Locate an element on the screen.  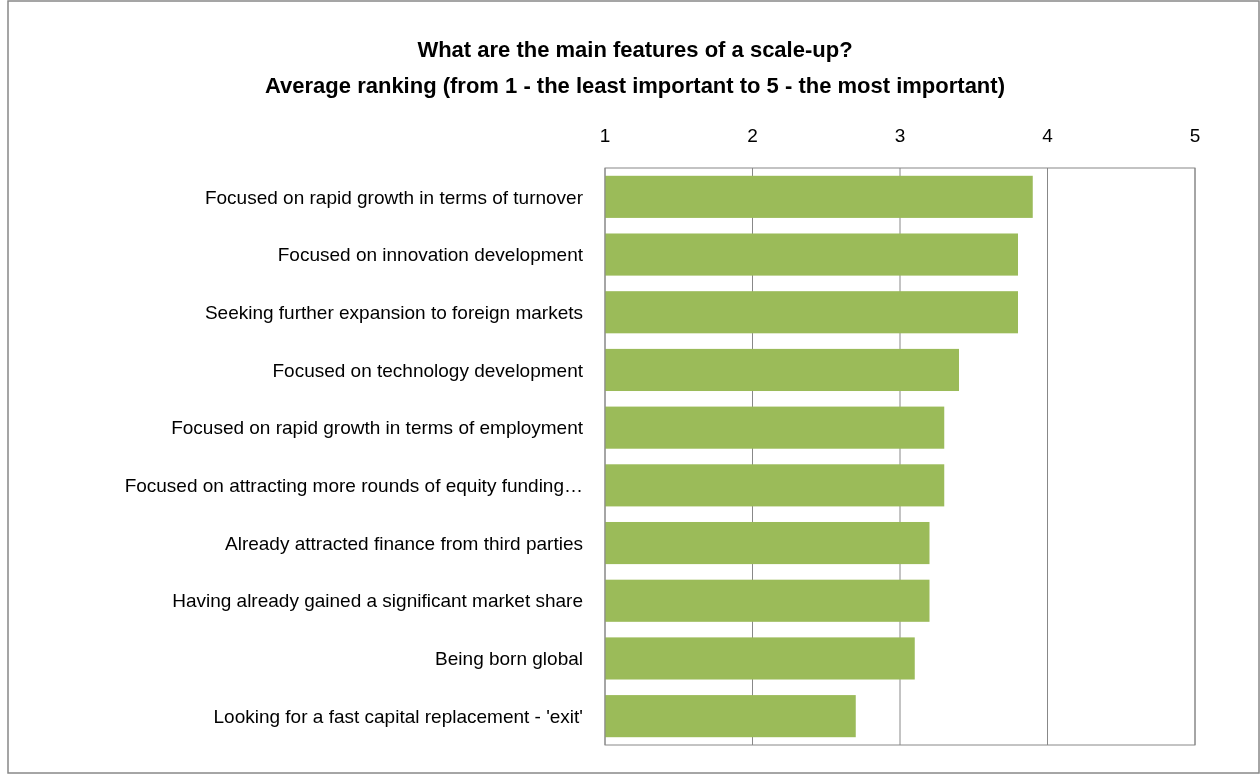
x-tick-label: 2 is located at coordinates (752, 135).